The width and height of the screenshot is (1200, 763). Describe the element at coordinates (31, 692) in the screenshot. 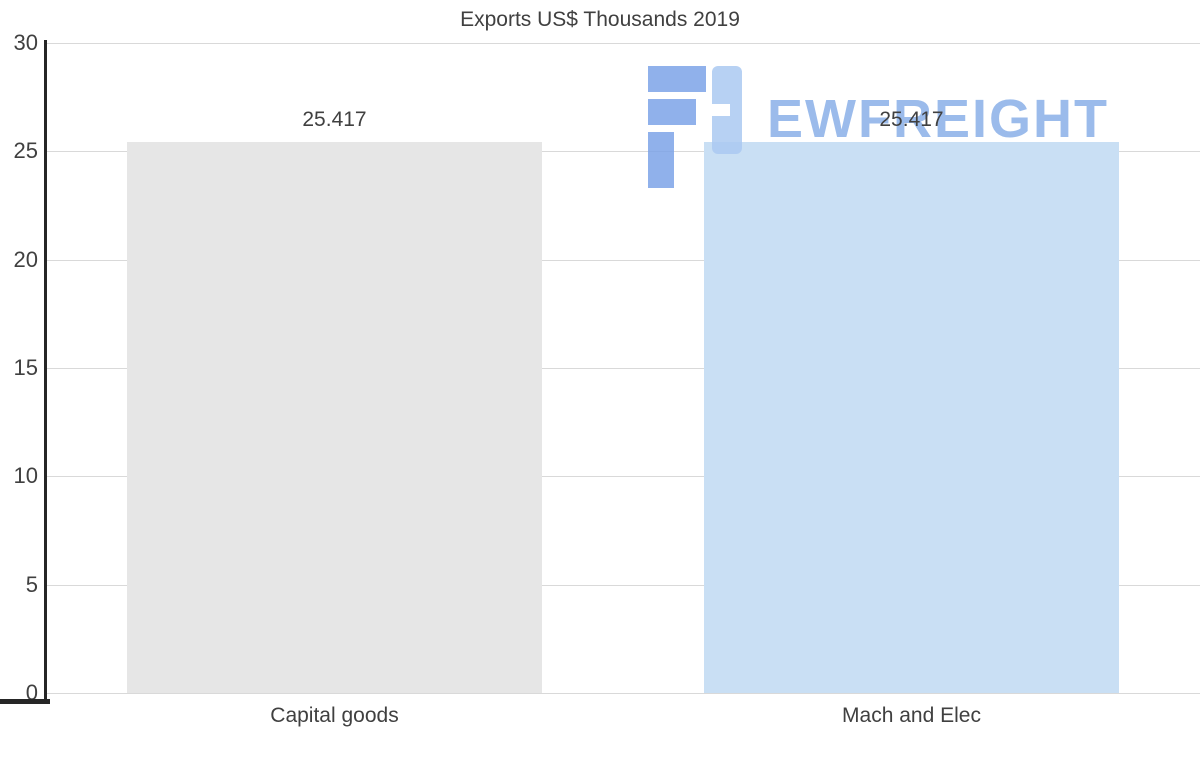

I see `y-tick-label: 0` at that location.